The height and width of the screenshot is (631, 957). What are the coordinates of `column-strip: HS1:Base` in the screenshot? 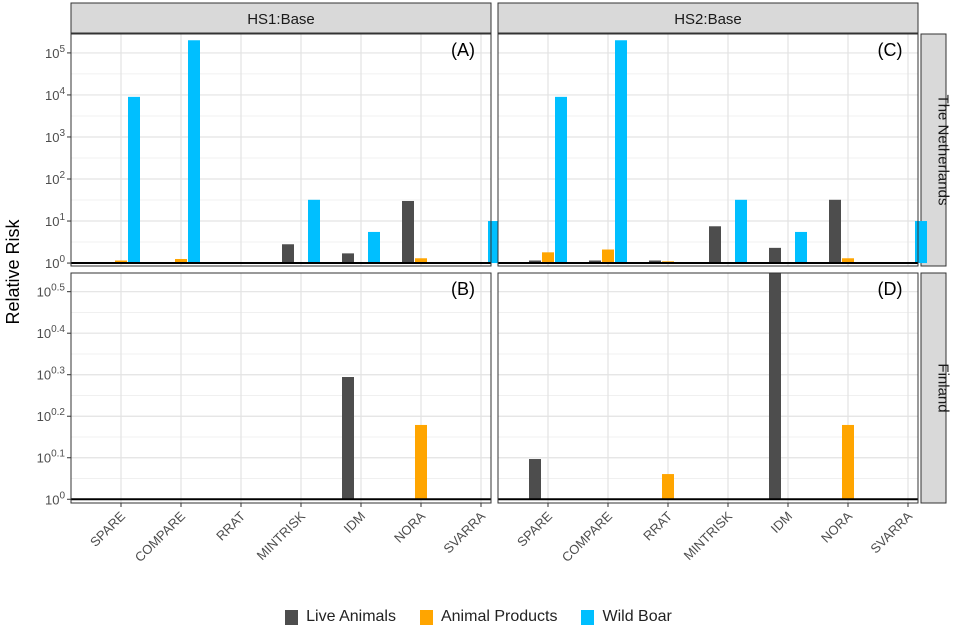 It's located at (281, 18).